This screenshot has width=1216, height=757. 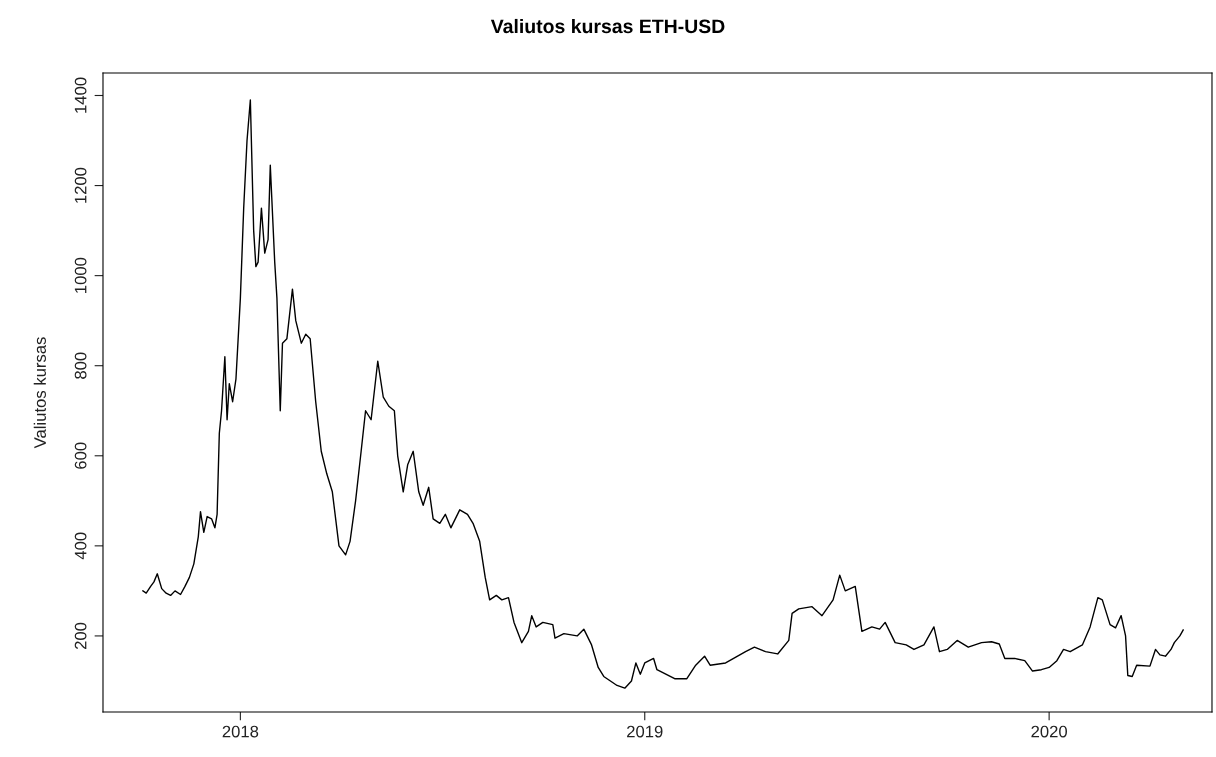 What do you see at coordinates (607, 26) in the screenshot?
I see `chart-title: Valiutos kursas ETH-USD` at bounding box center [607, 26].